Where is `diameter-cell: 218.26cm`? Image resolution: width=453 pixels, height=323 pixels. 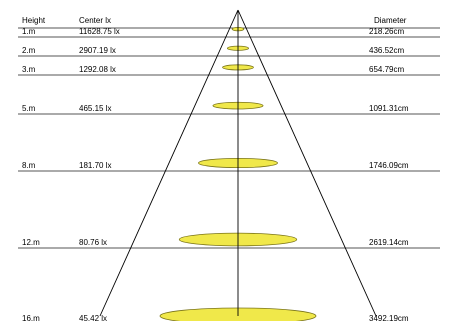
diameter-cell: 218.26cm is located at coordinates (387, 31).